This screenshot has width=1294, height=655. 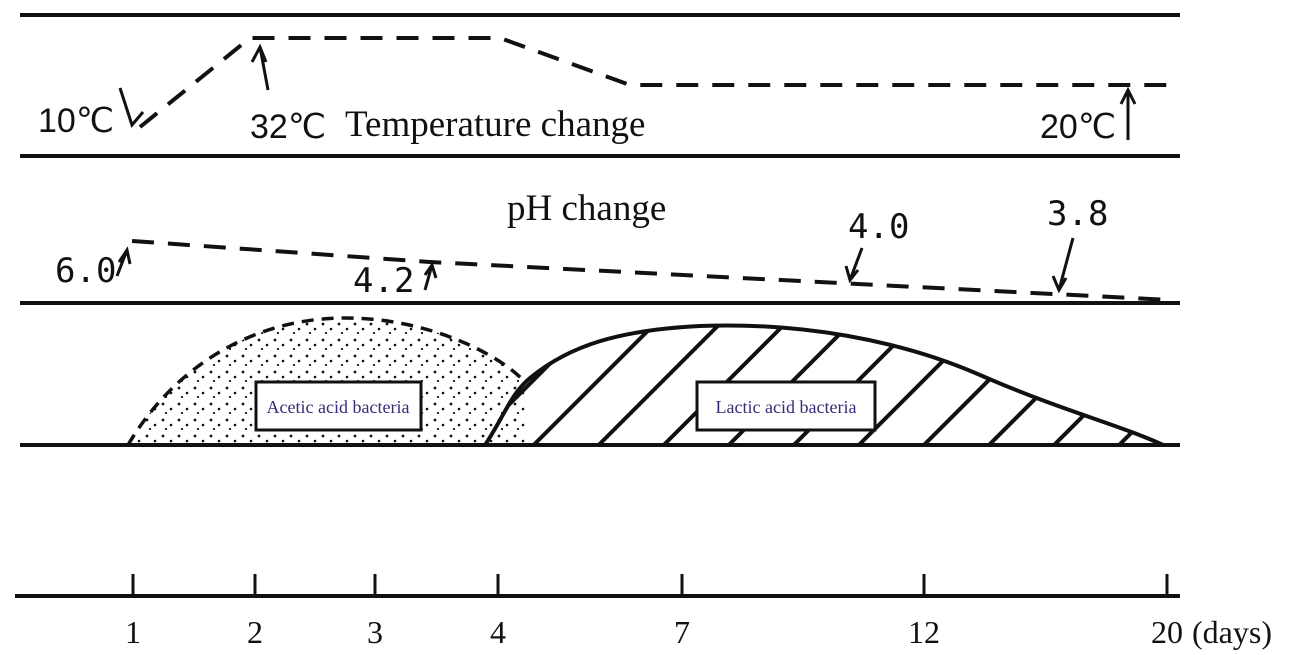 I want to click on lactic-label-box, so click(x=786, y=406).